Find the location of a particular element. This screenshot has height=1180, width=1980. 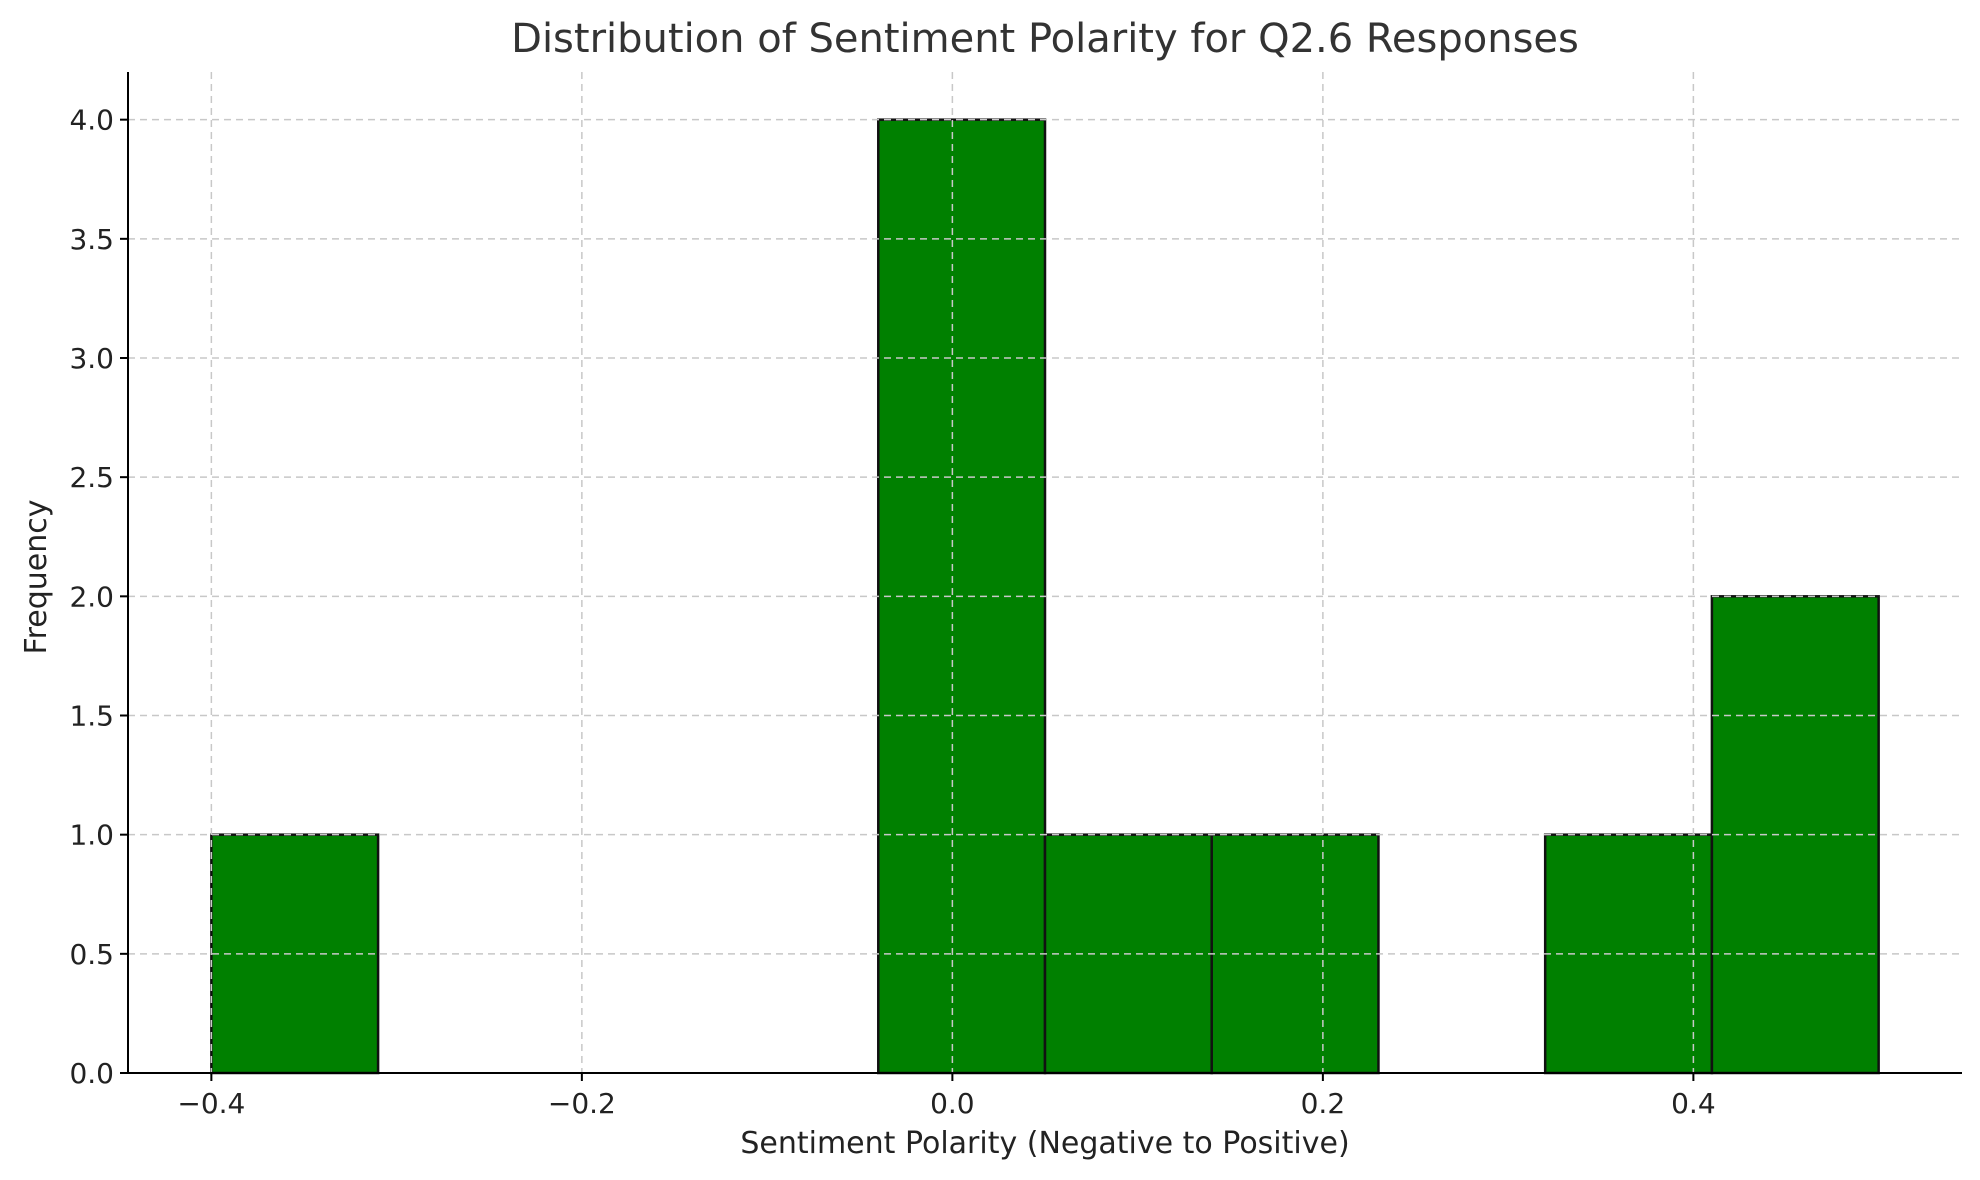

x-tick-label: 0.4 is located at coordinates (1693, 1103).